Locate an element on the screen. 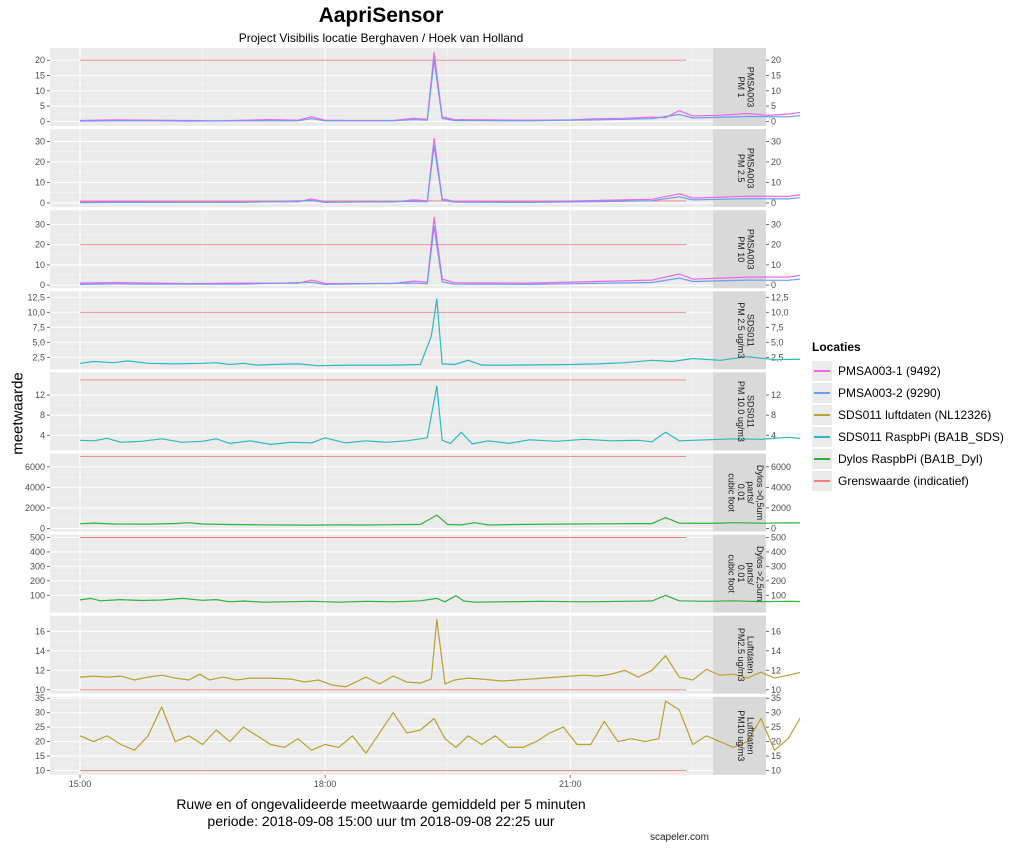  legend-label: SDS011 luftdaten (NL12326) is located at coordinates (915, 415).